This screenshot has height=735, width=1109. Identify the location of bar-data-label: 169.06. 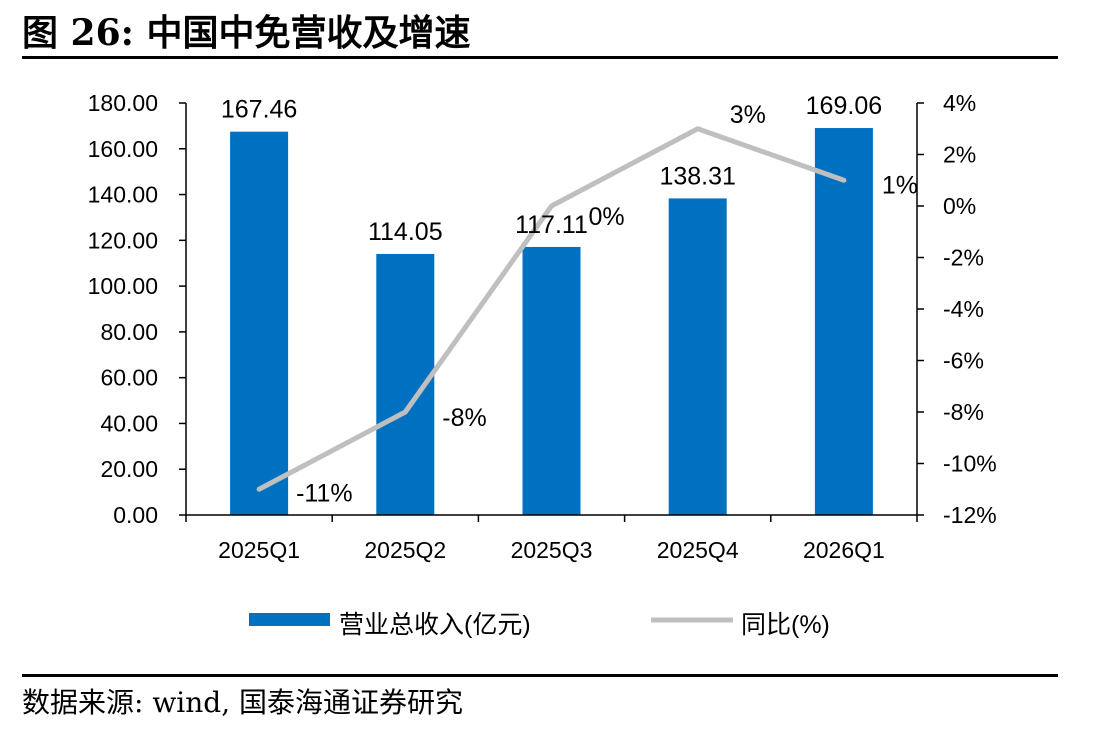
(844, 106).